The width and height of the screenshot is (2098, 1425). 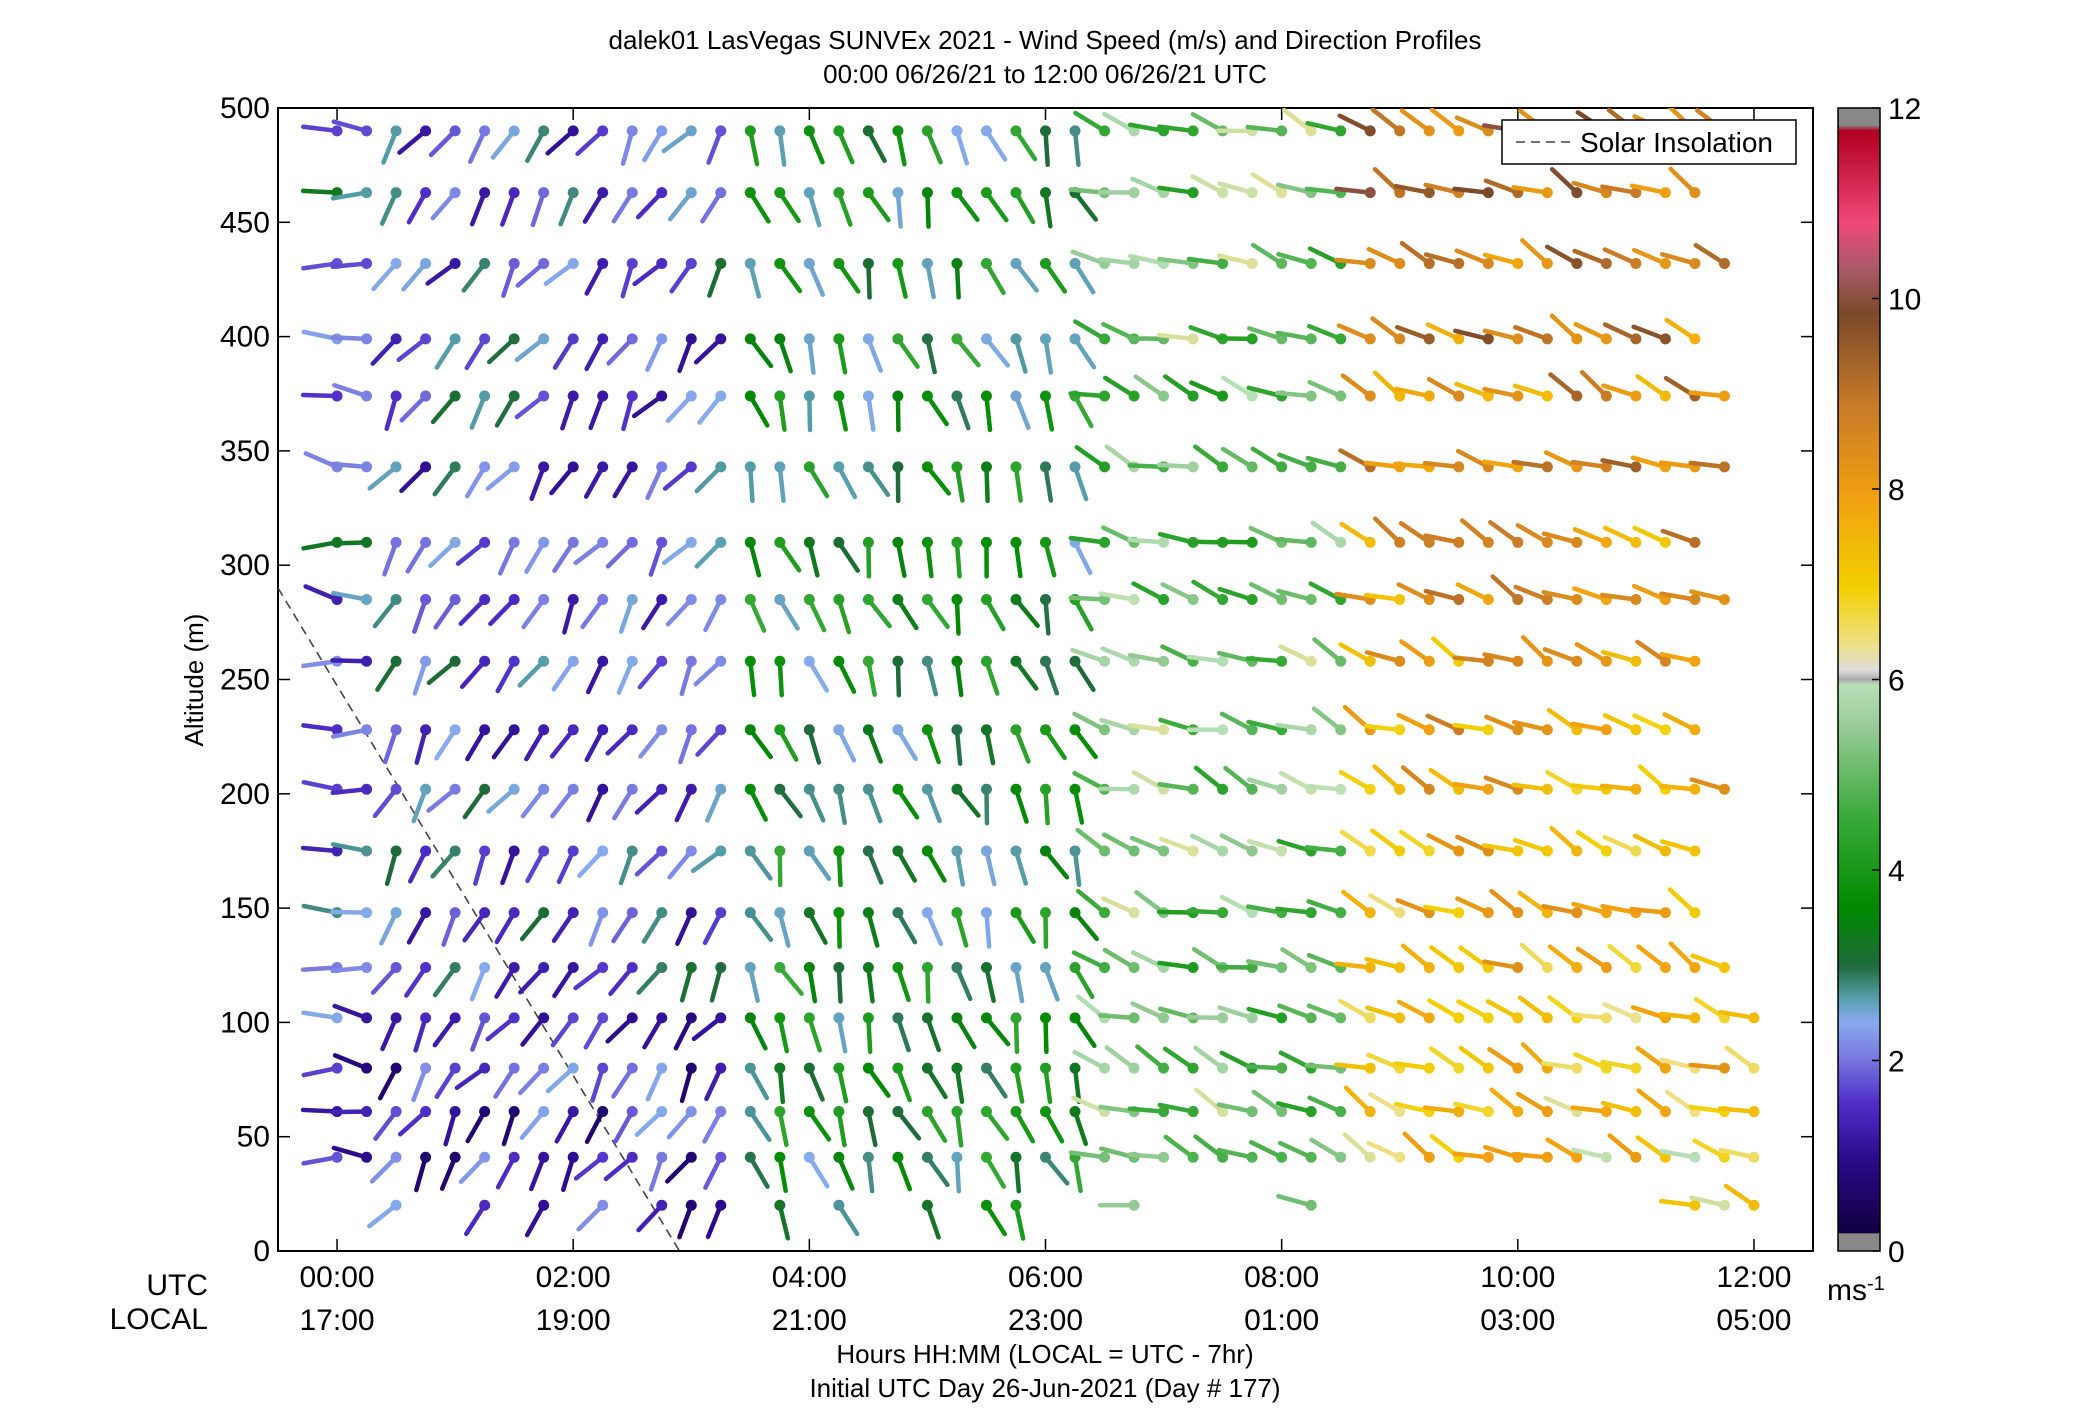 I want to click on y-tick-label: 100, so click(x=245, y=1022).